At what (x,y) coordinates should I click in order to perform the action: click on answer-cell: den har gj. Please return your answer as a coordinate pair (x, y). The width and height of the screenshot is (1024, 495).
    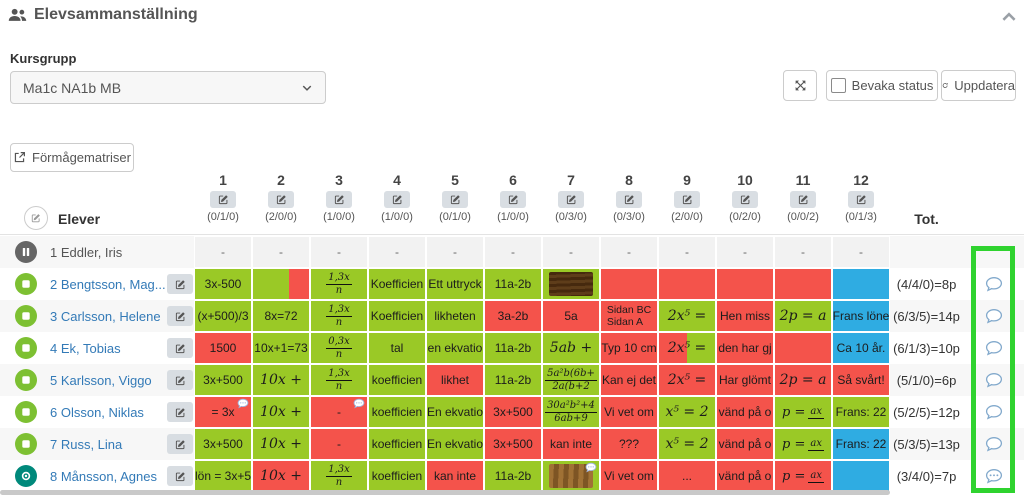
    Looking at the image, I should click on (745, 348).